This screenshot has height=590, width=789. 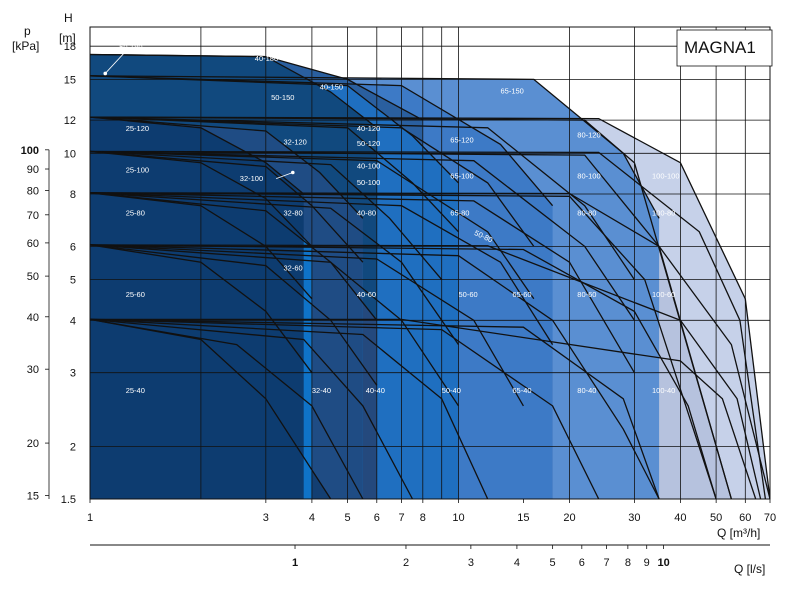 I want to click on p-tick-20: 20, so click(x=33, y=444).